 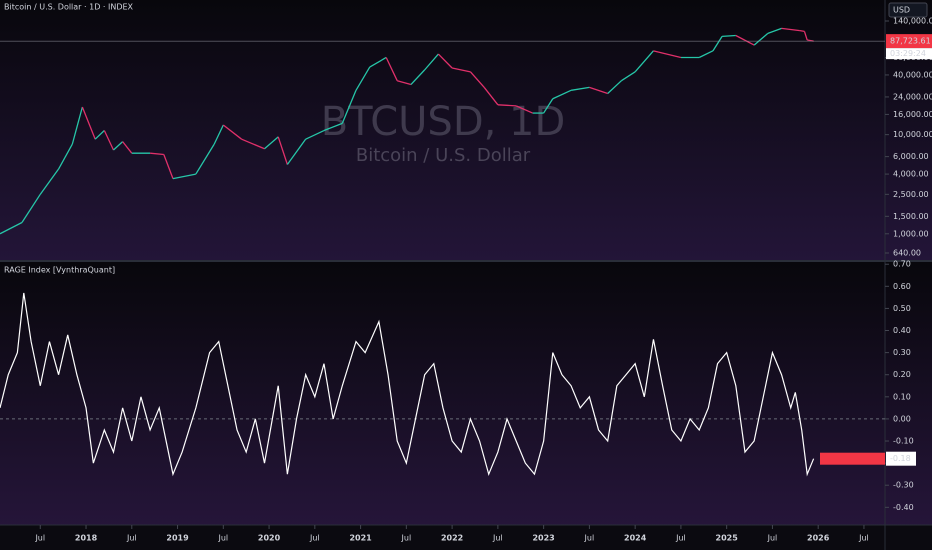 I want to click on y-tick-label: -0.30, so click(x=903, y=485).